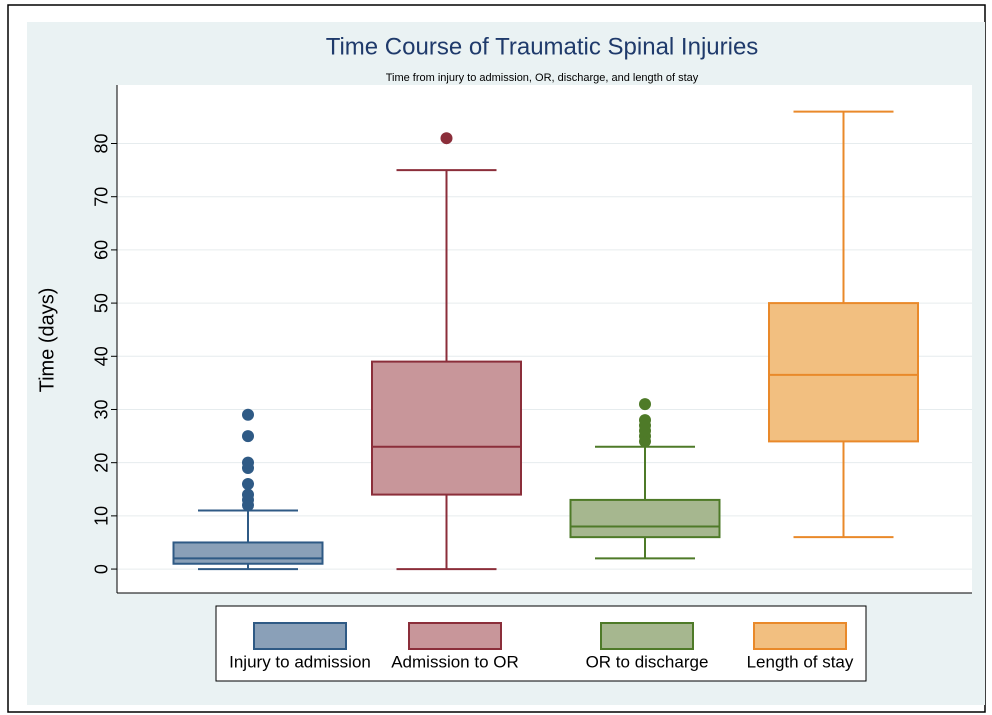 The image size is (992, 715). Describe the element at coordinates (455, 661) in the screenshot. I see `legend-label: Admission to OR` at that location.